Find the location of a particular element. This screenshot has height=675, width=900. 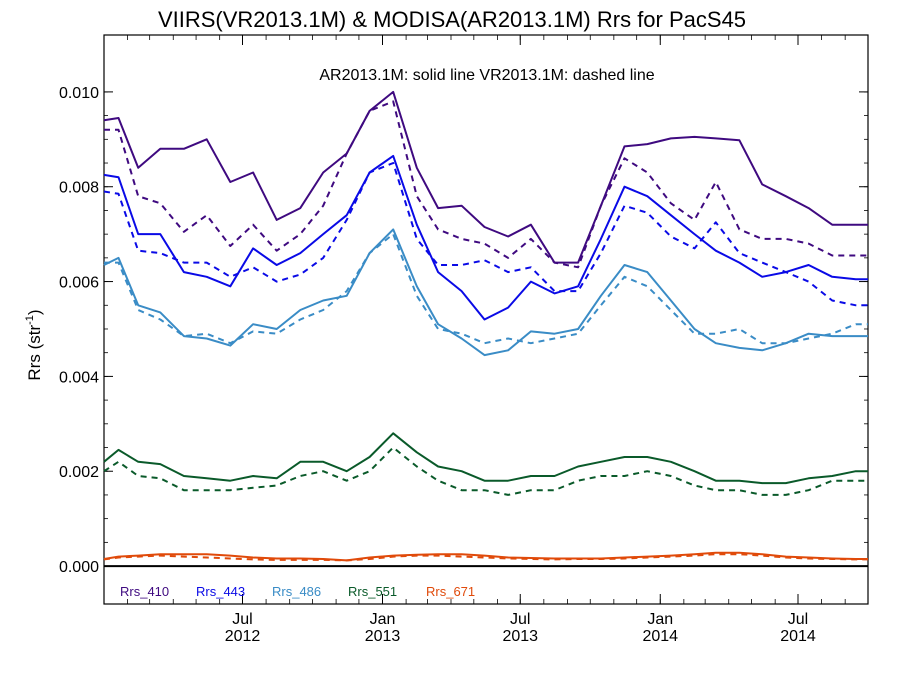

y-axis-label: Rrs (str-1) is located at coordinates (34, 344).